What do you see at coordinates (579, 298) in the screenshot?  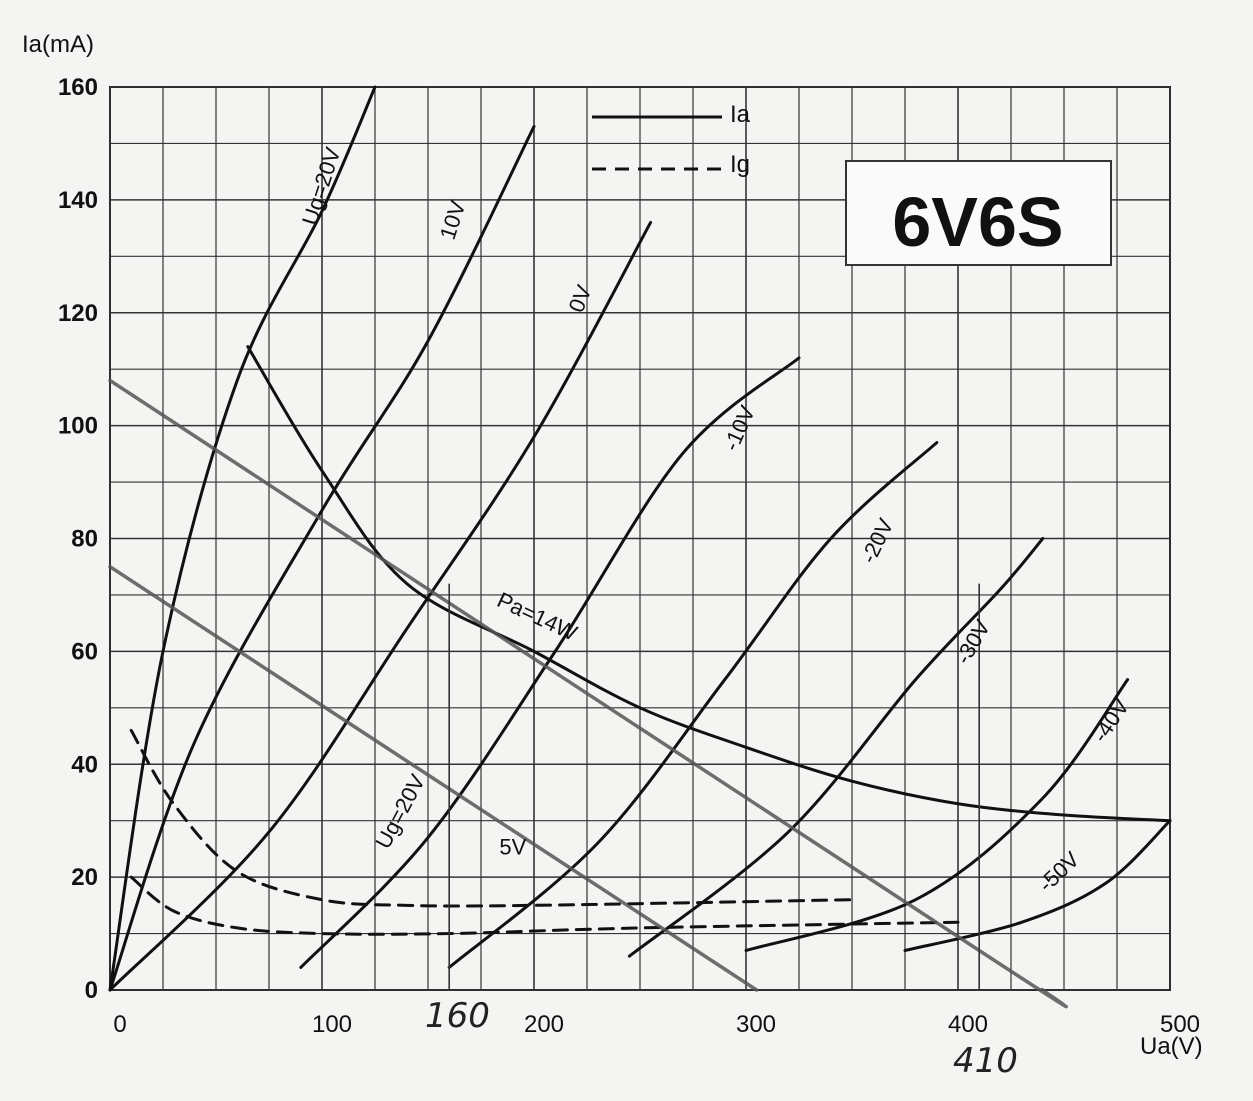 I see `curve-label-ug0: 0V` at bounding box center [579, 298].